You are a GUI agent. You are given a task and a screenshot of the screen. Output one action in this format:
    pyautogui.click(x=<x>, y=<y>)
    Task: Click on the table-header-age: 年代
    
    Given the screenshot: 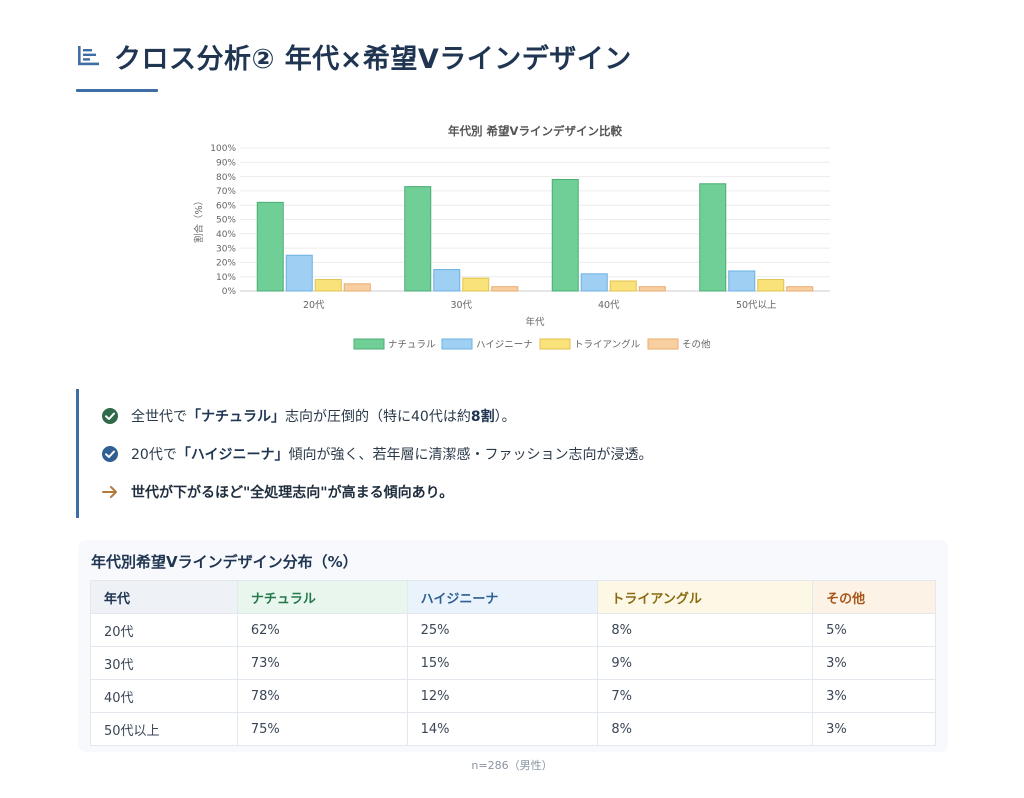 What is the action you would take?
    pyautogui.click(x=164, y=597)
    